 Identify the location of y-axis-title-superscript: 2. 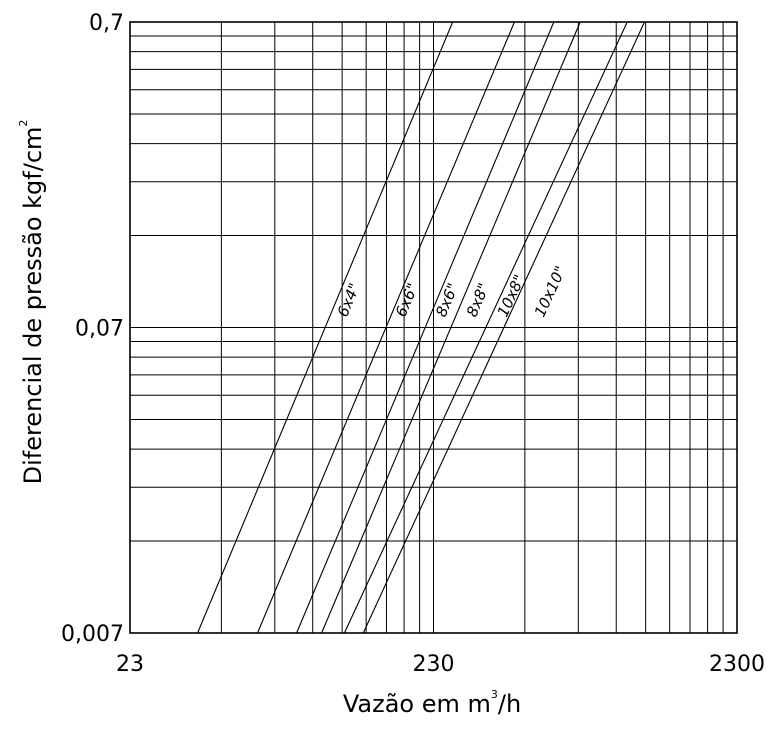
(23, 123).